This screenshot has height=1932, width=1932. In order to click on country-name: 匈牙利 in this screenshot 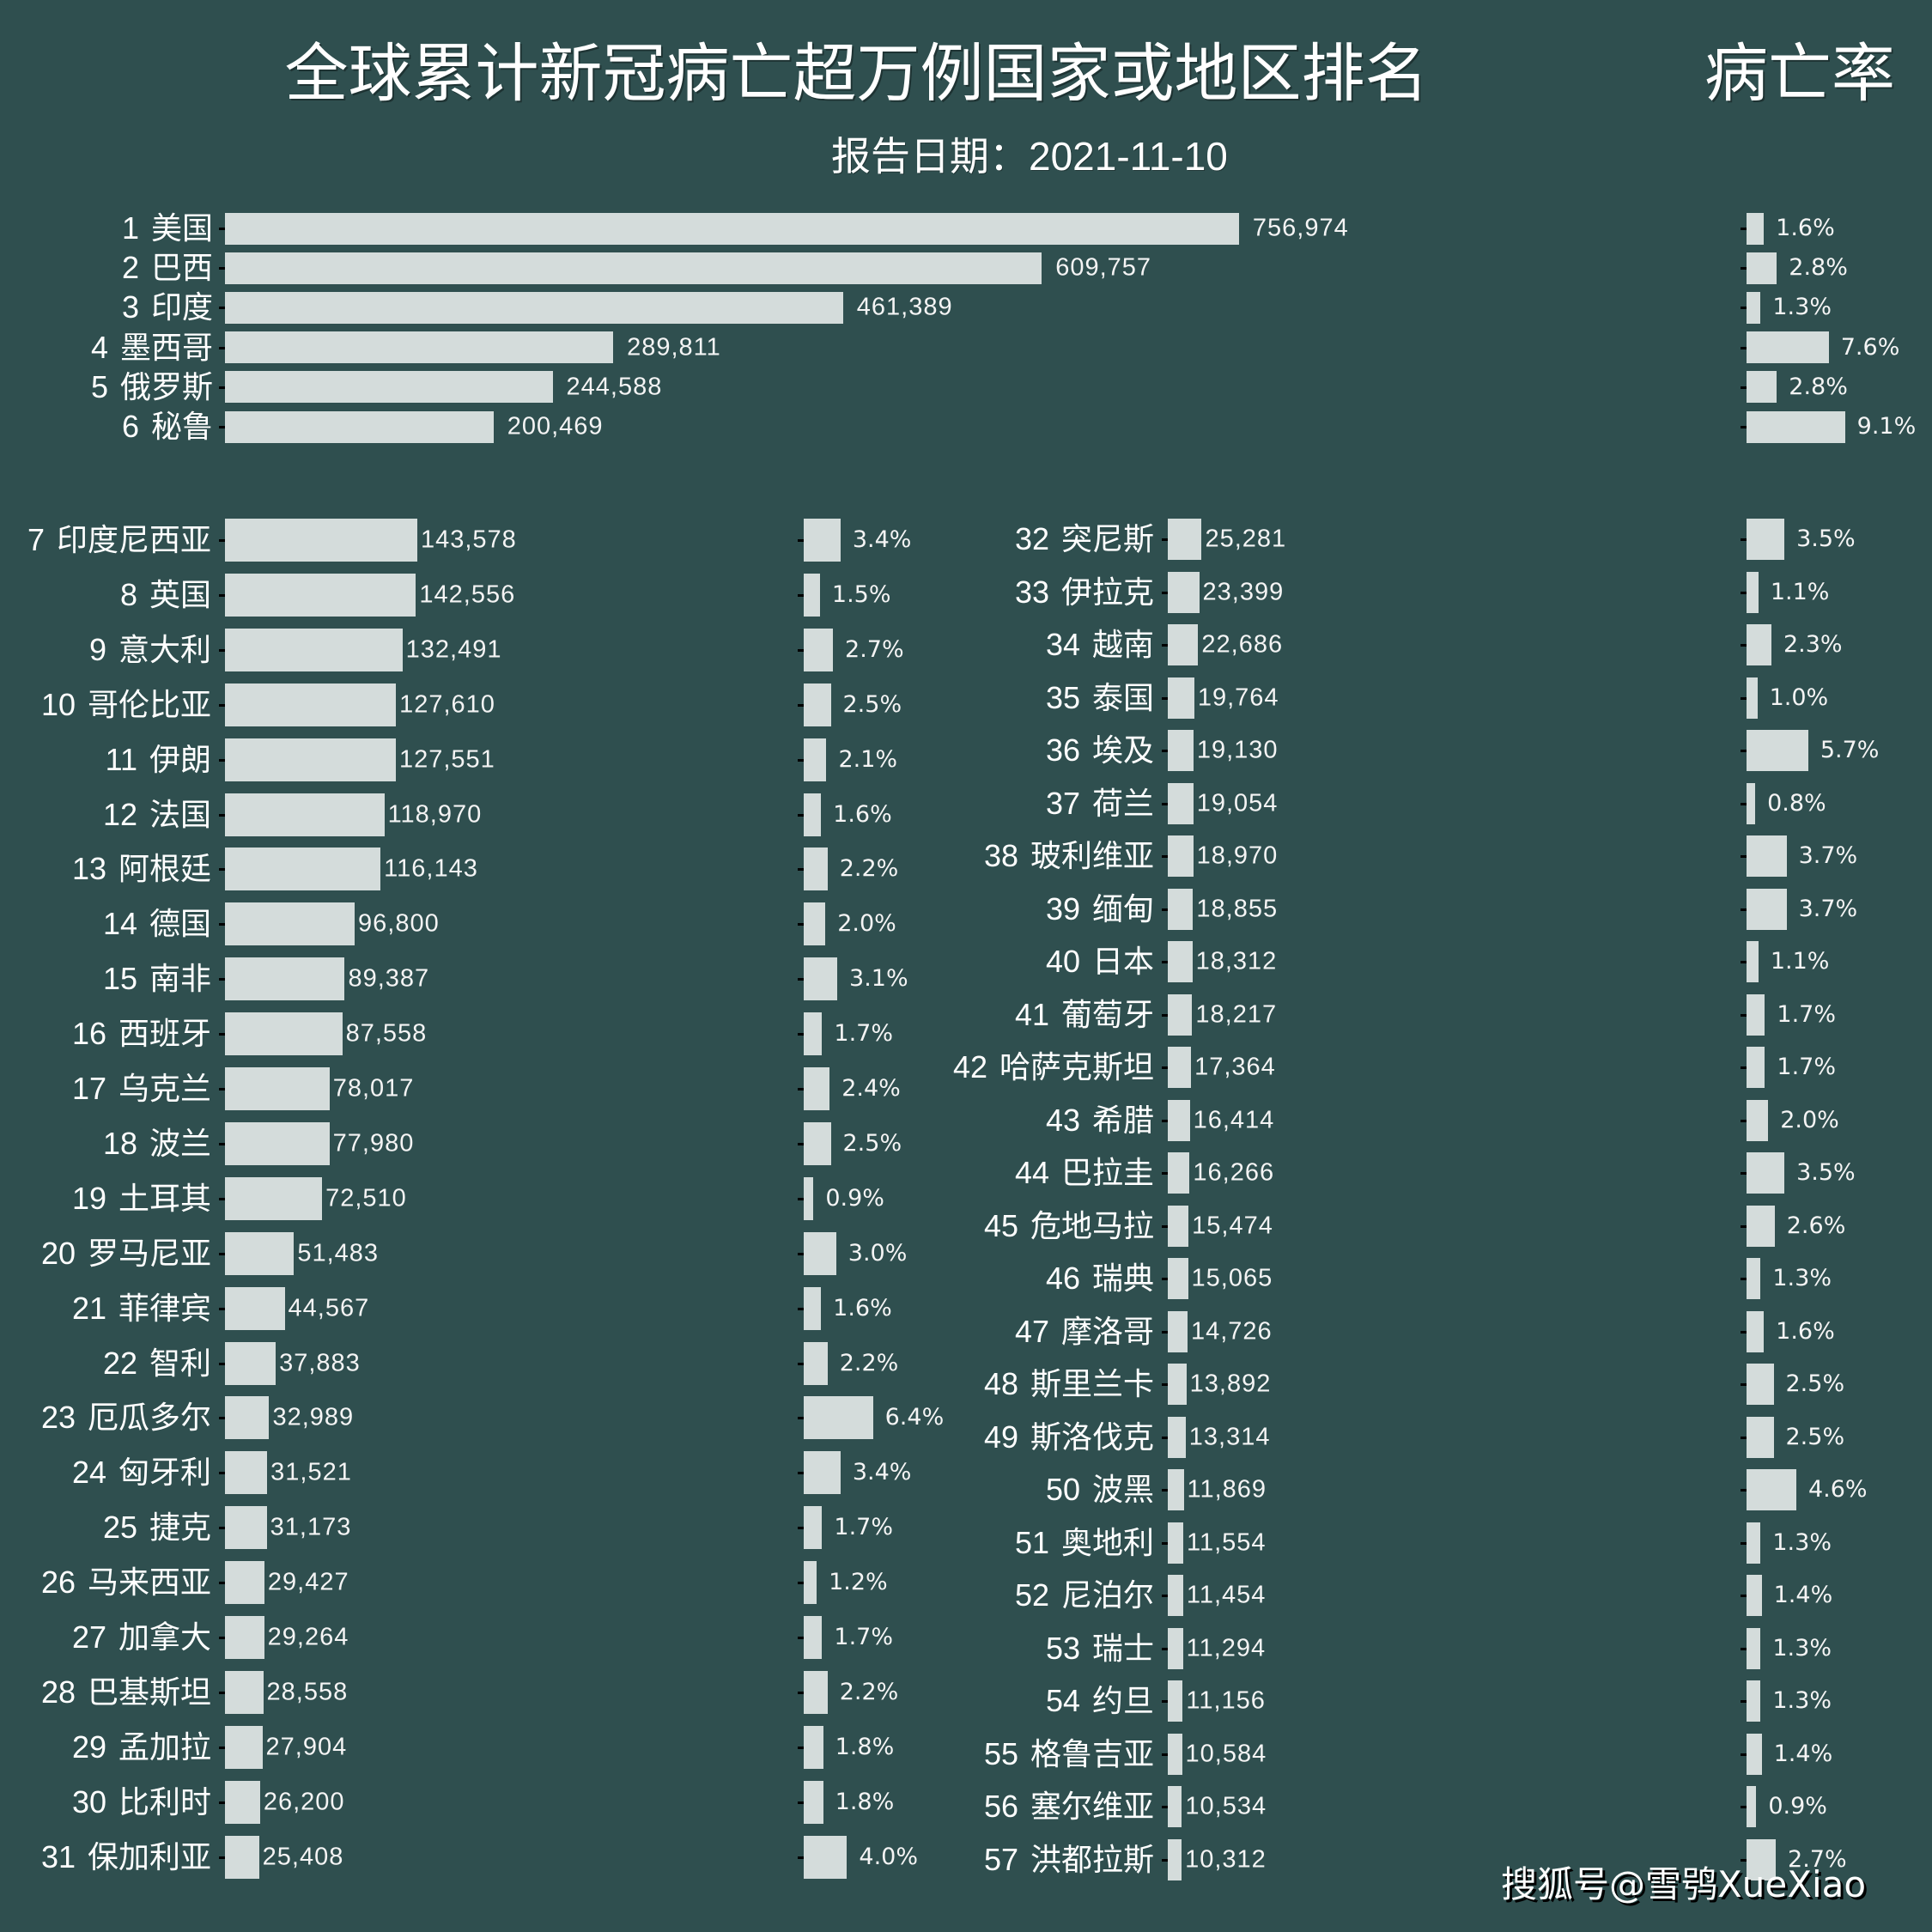, I will do `click(164, 1473)`.